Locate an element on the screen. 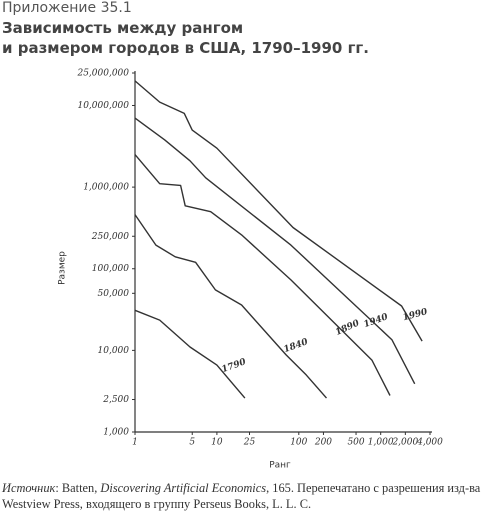 This screenshot has width=500, height=512. x-axis-label: Ранг is located at coordinates (280, 466).